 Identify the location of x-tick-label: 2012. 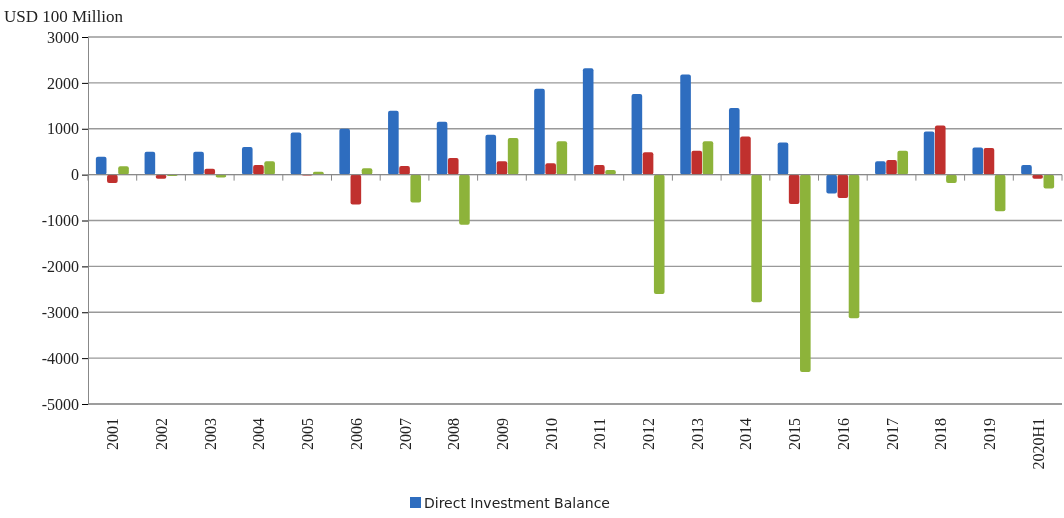
(649, 434).